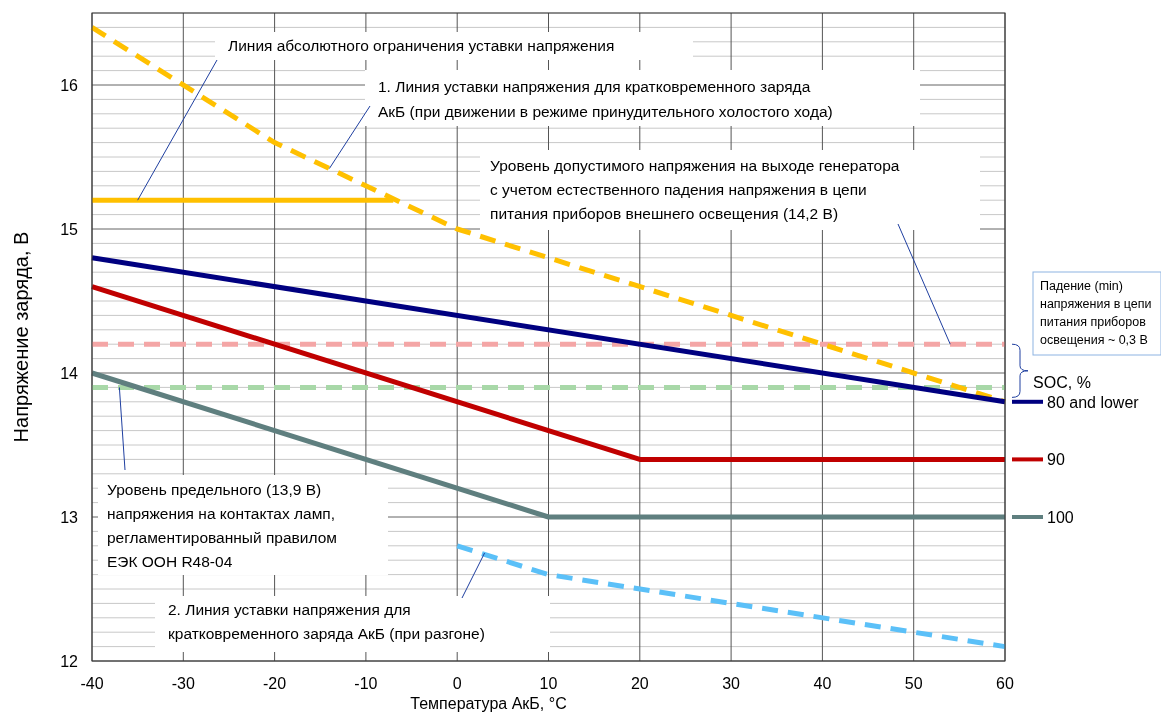  Describe the element at coordinates (69, 661) in the screenshot. I see `y-tick-label: 12` at that location.